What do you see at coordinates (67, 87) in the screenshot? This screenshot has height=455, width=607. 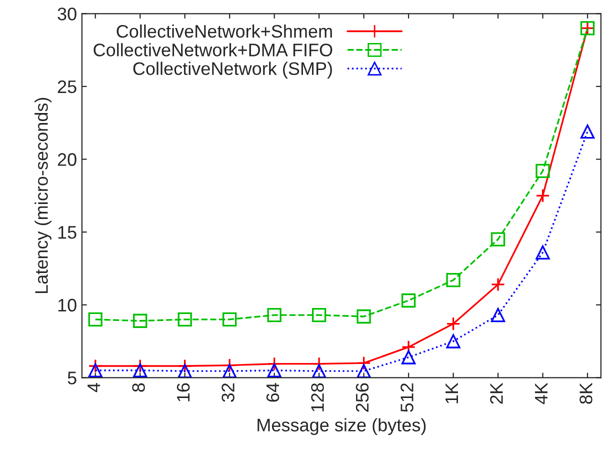 I see `y-tick-label: 25` at bounding box center [67, 87].